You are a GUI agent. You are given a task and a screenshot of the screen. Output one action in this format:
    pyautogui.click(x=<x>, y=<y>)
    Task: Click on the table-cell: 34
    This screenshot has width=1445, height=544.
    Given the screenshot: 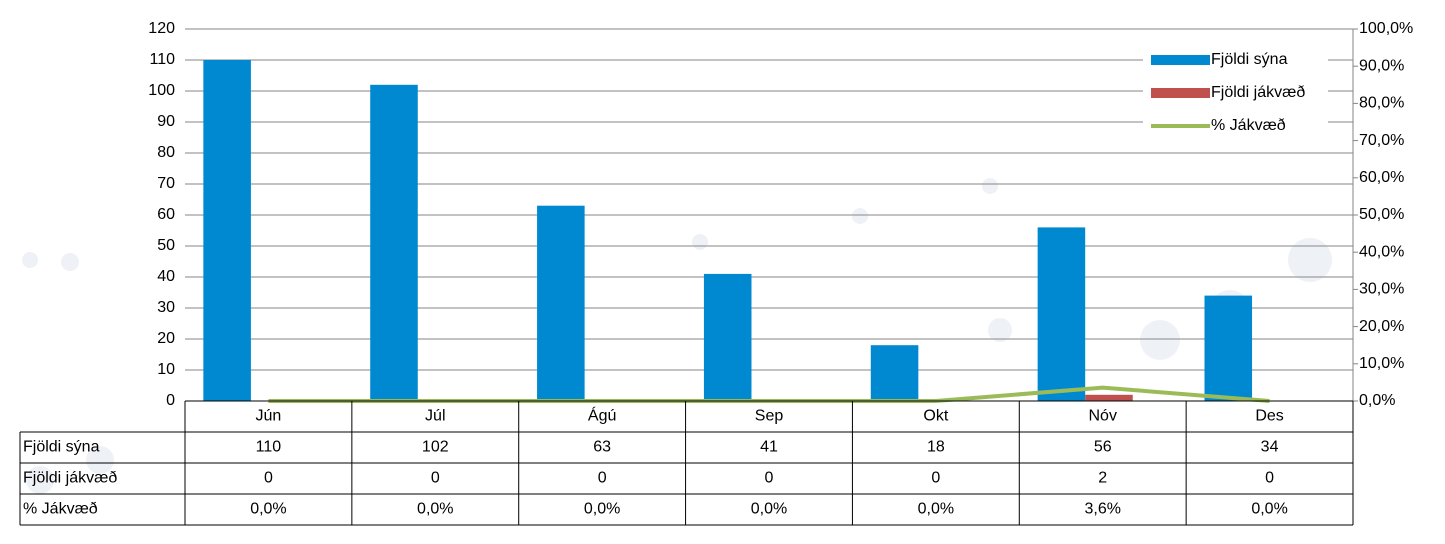 What is the action you would take?
    pyautogui.click(x=1270, y=447)
    